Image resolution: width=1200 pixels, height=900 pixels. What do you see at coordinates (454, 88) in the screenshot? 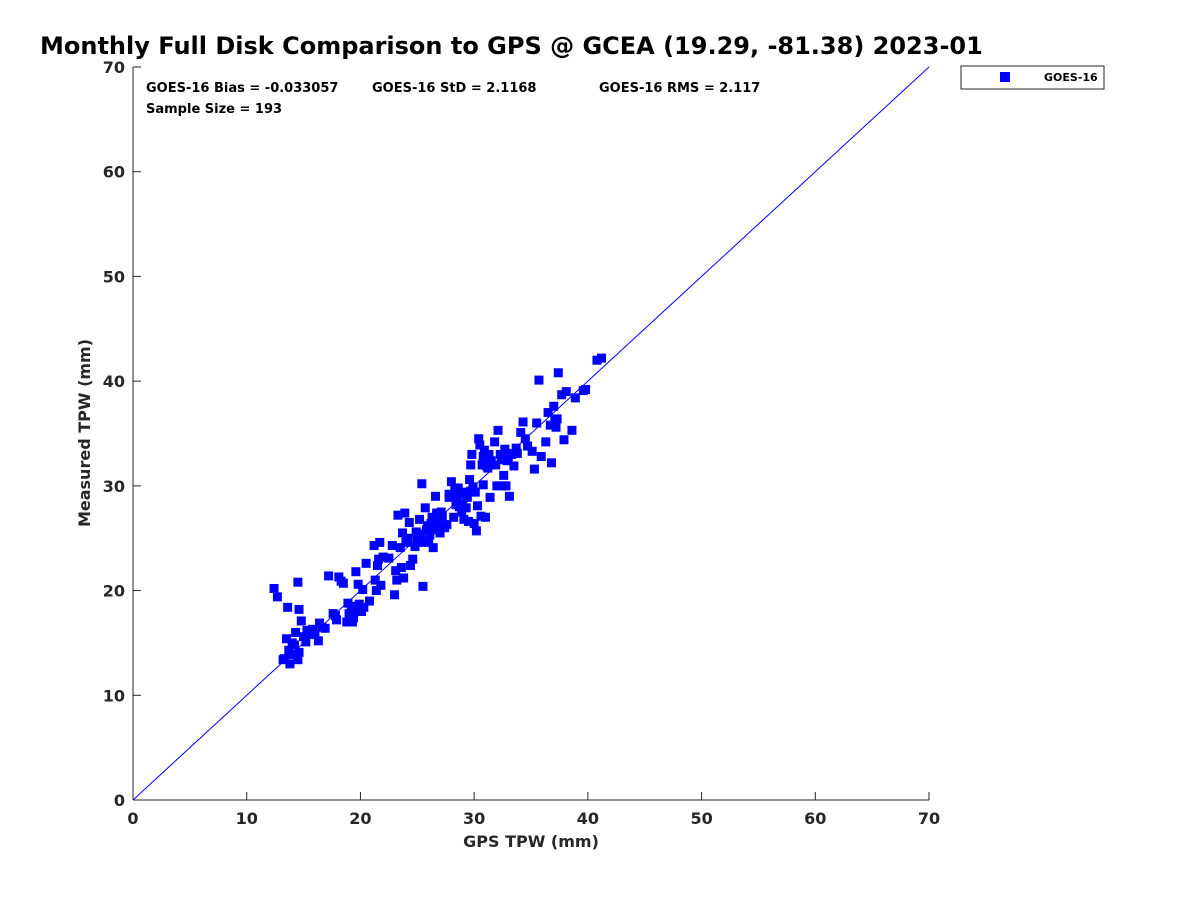
I see `stat-std: GOES-16 StD = 2.1168` at bounding box center [454, 88].